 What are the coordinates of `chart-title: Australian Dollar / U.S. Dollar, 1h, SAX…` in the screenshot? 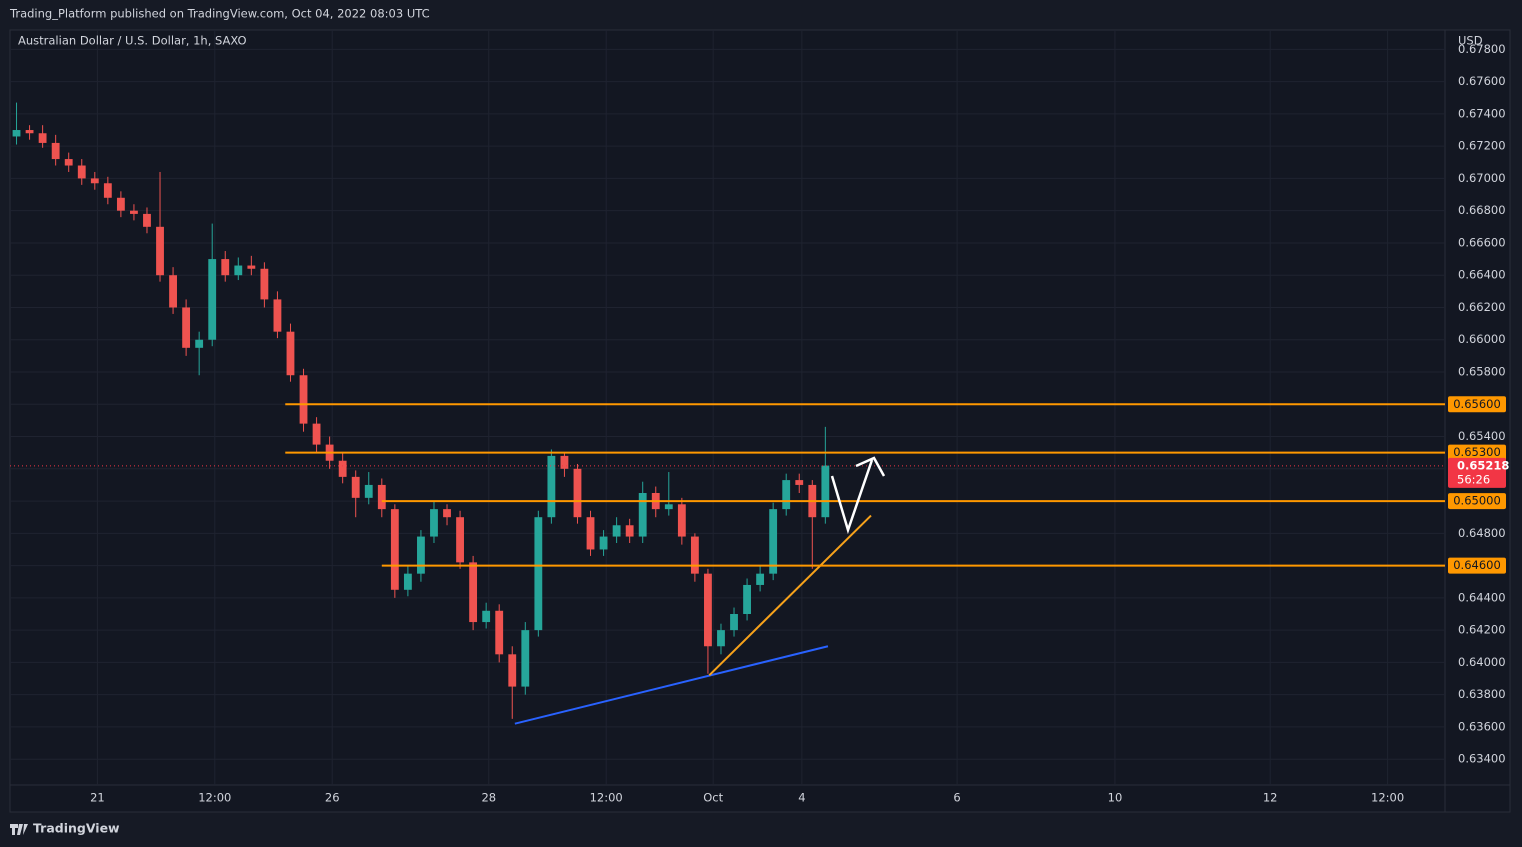 It's located at (132, 41).